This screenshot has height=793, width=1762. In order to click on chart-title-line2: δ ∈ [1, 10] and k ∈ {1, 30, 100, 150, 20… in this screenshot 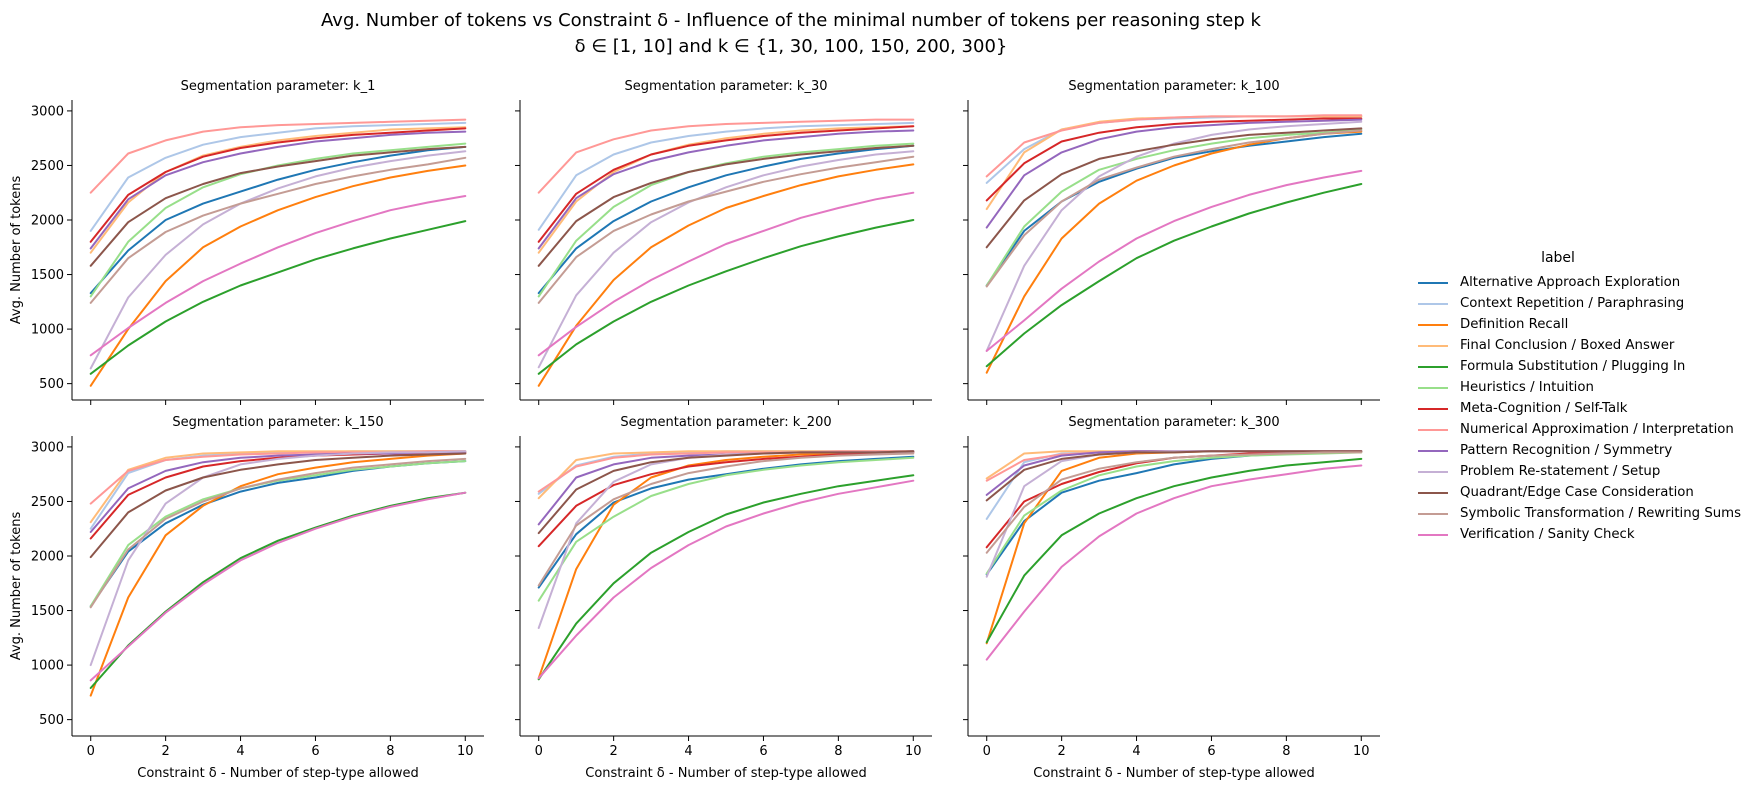, I will do `click(791, 46)`.